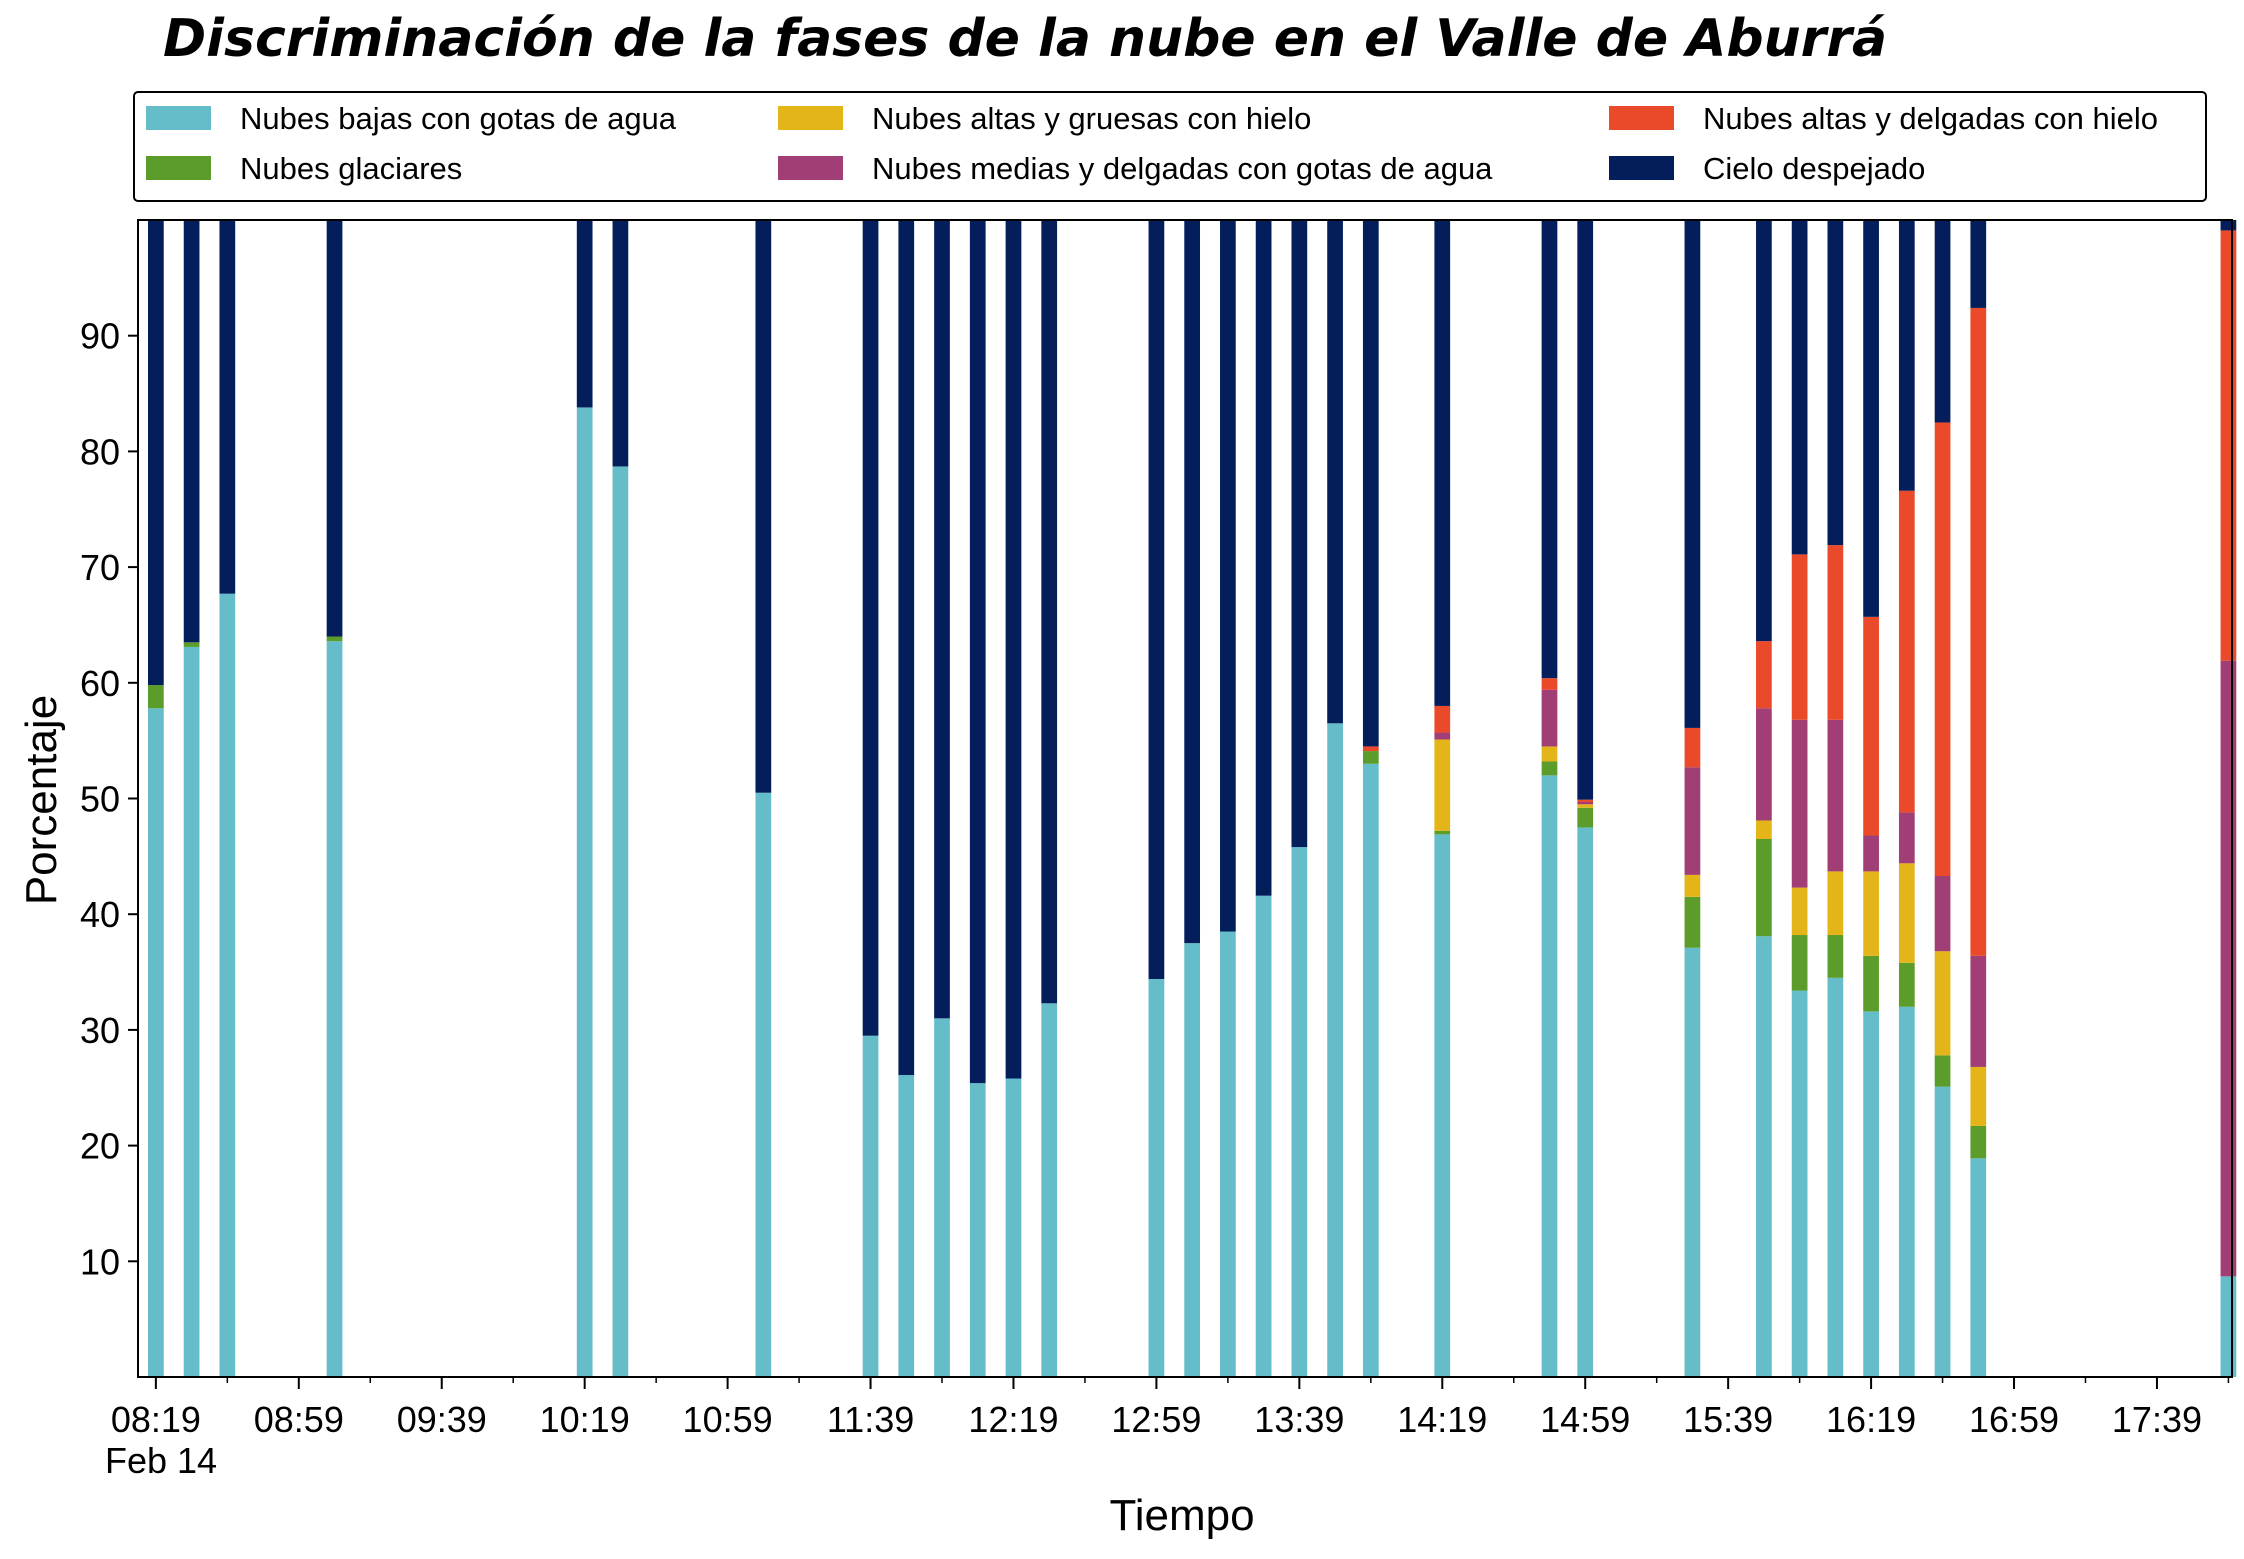 This screenshot has height=1559, width=2244. Describe the element at coordinates (870, 1419) in the screenshot. I see `x-tick-label: 11:39` at that location.